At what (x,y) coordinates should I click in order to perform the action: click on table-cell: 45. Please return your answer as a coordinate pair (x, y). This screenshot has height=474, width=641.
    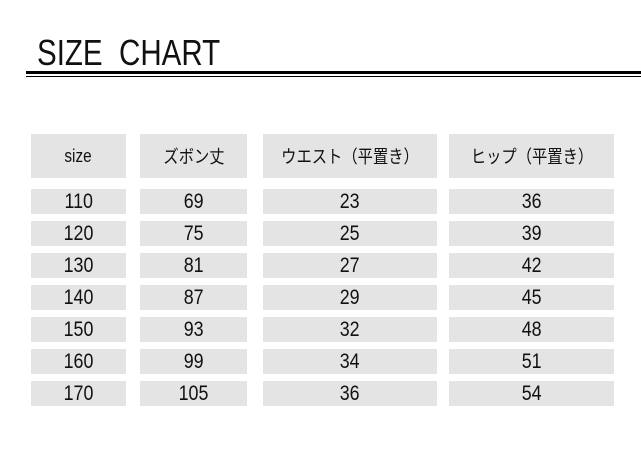
    Looking at the image, I should click on (531, 297).